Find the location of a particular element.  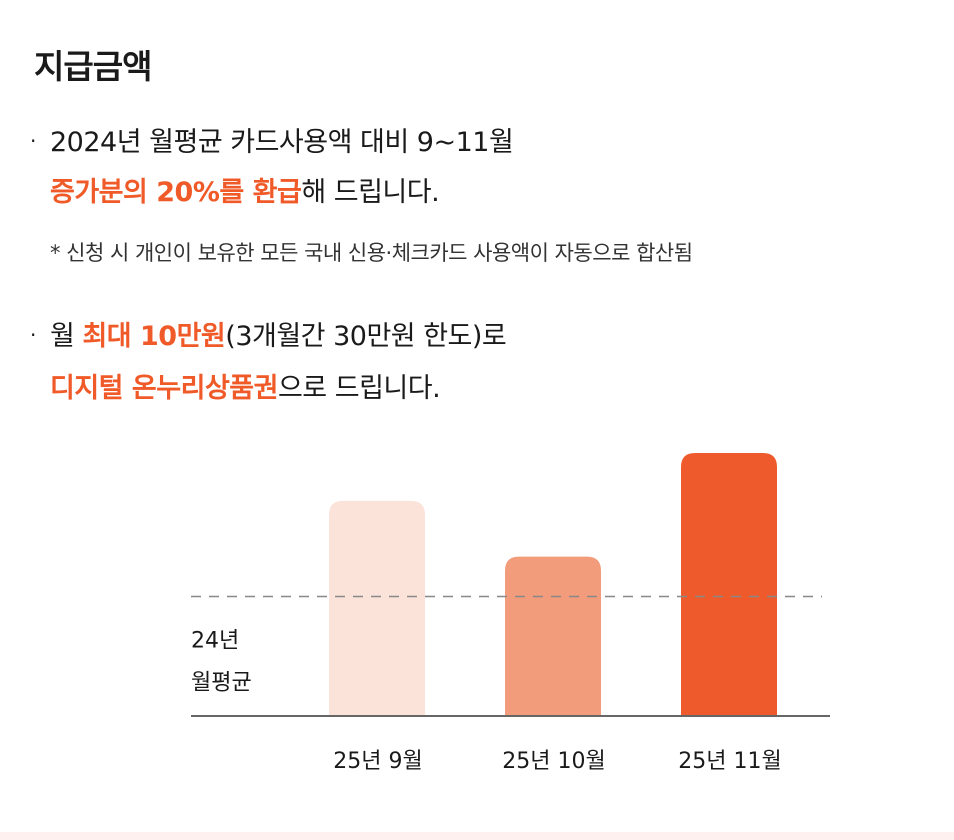

bullet-2-line-2: 디지털 온누리상품권으로 드립니다. is located at coordinates (245, 385).